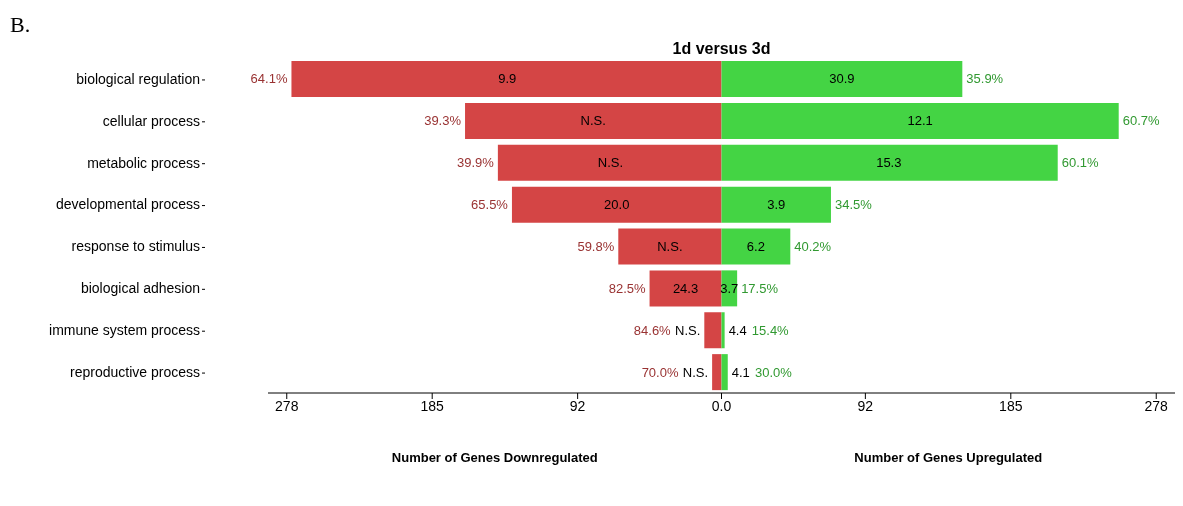 Image resolution: width=1183 pixels, height=506 pixels. I want to click on x-tick-label: 0.0, so click(721, 405).